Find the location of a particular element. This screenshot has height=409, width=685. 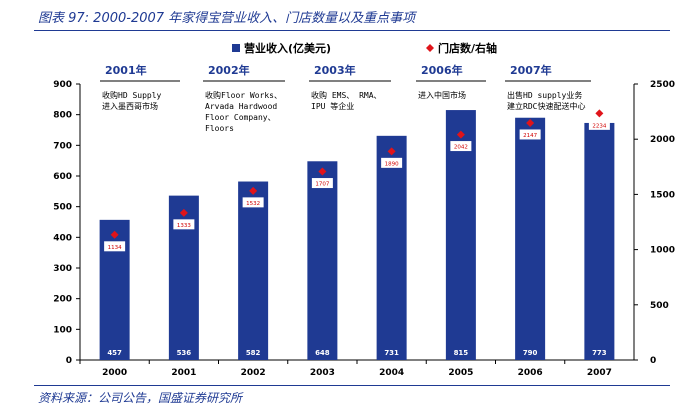

x-tick-label: 2003 is located at coordinates (322, 373).